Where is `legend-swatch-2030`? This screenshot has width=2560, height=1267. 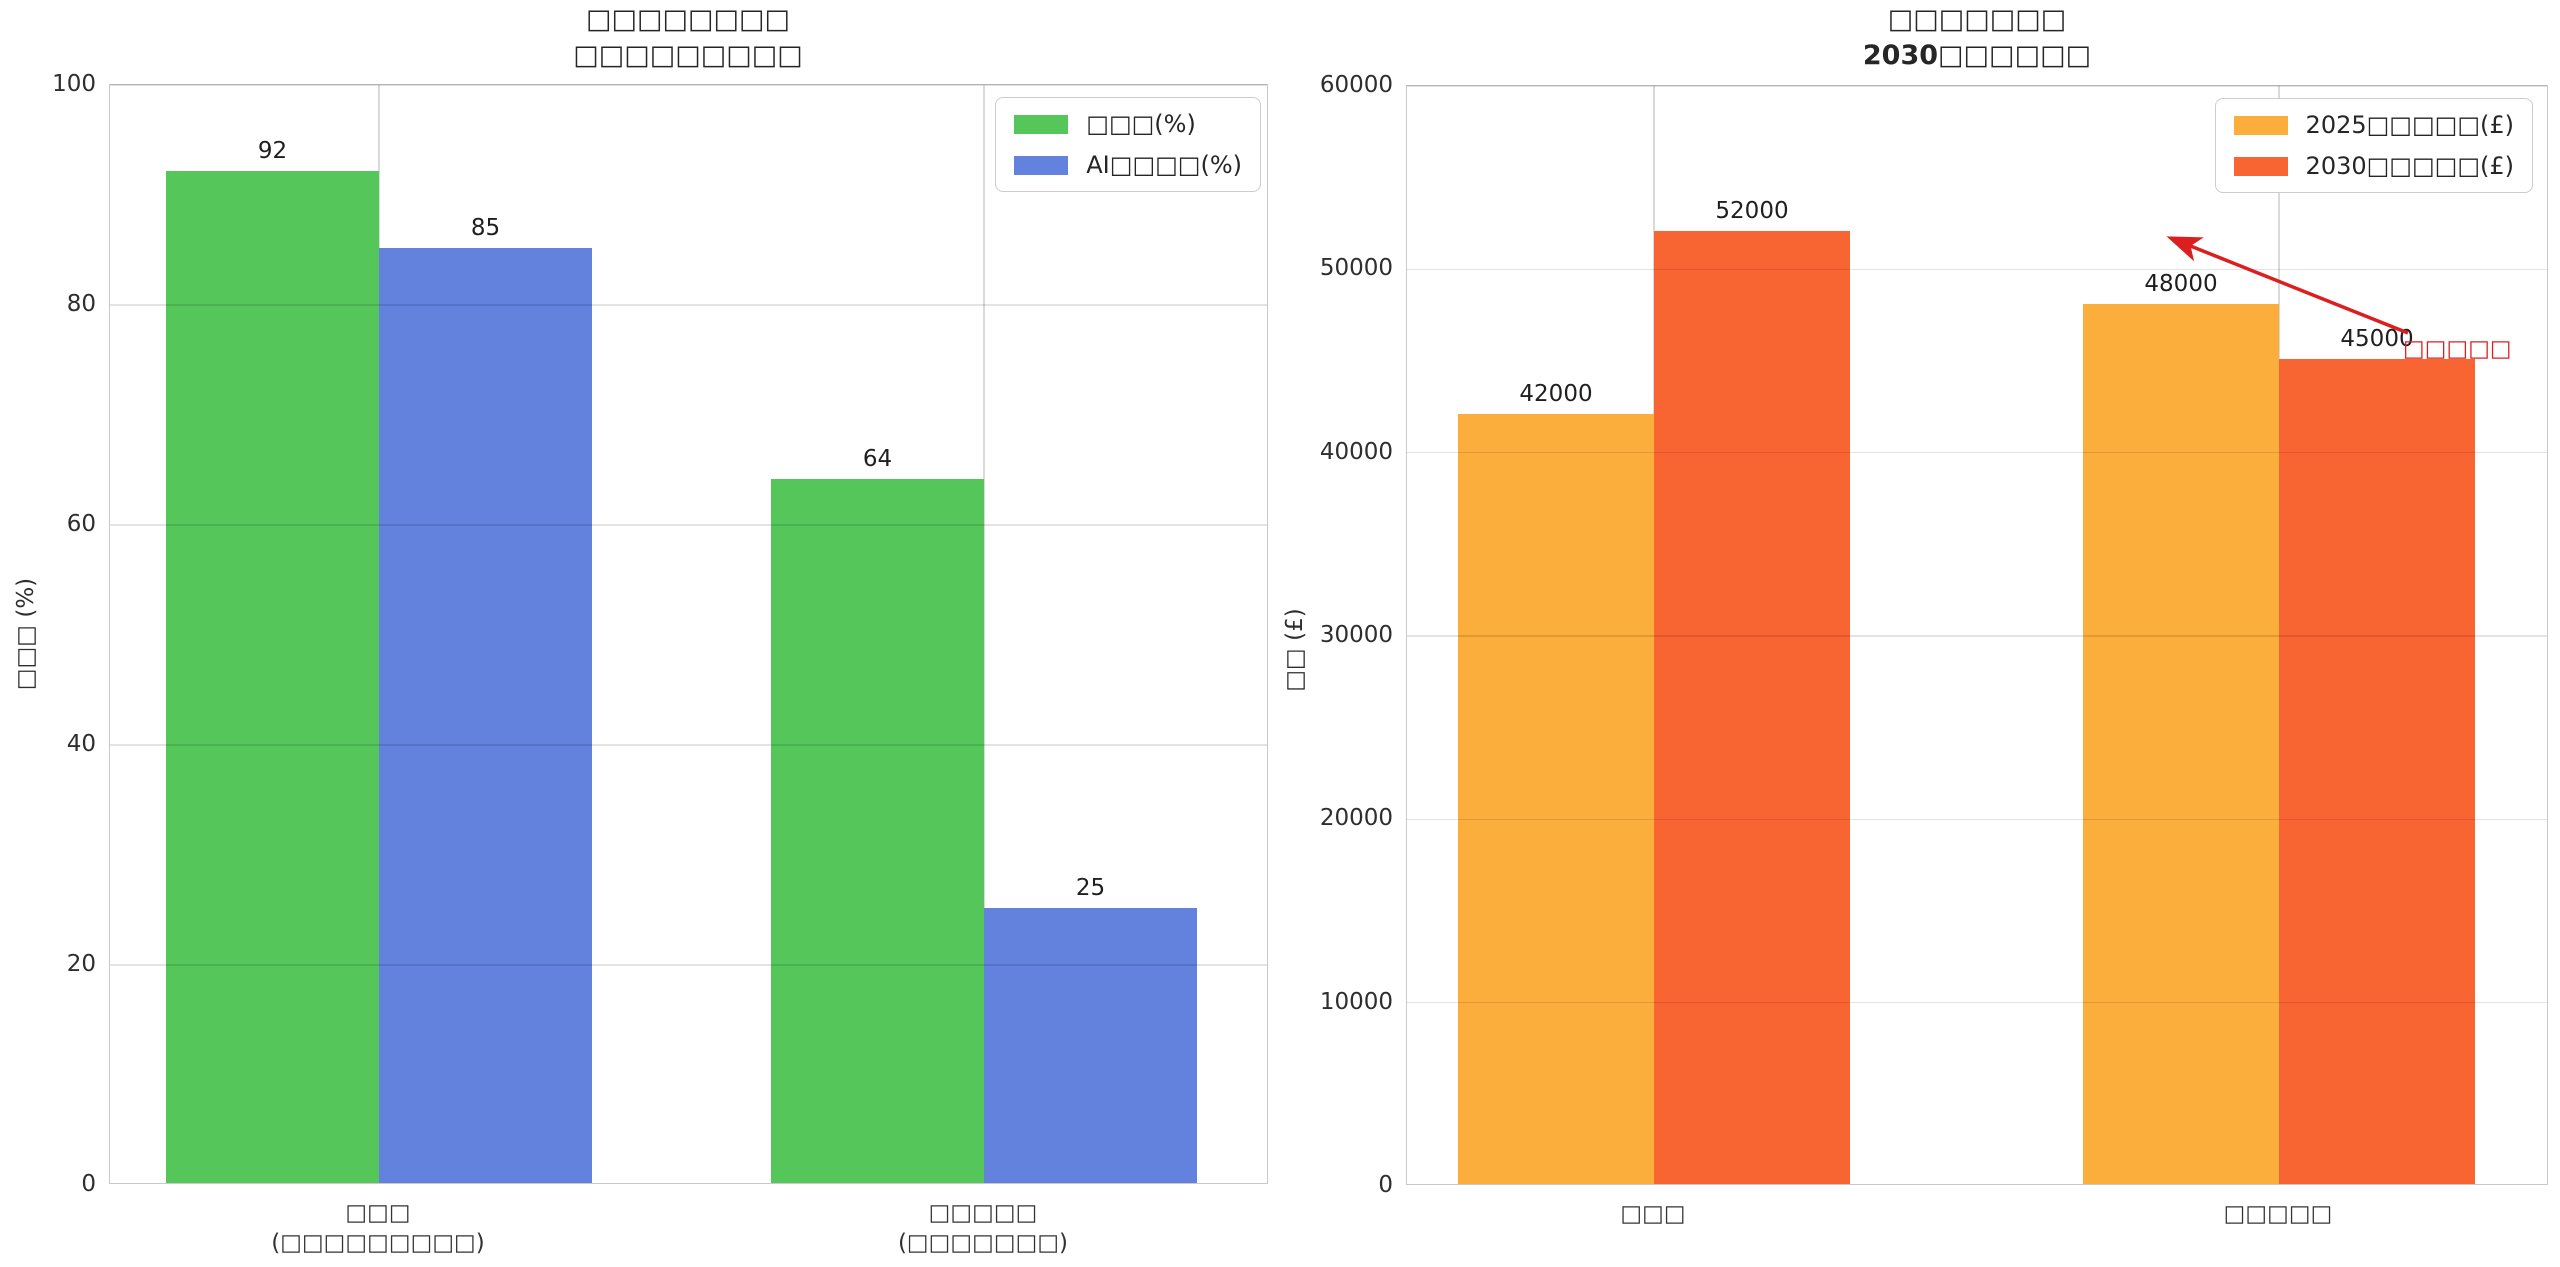 legend-swatch-2030 is located at coordinates (2260, 166).